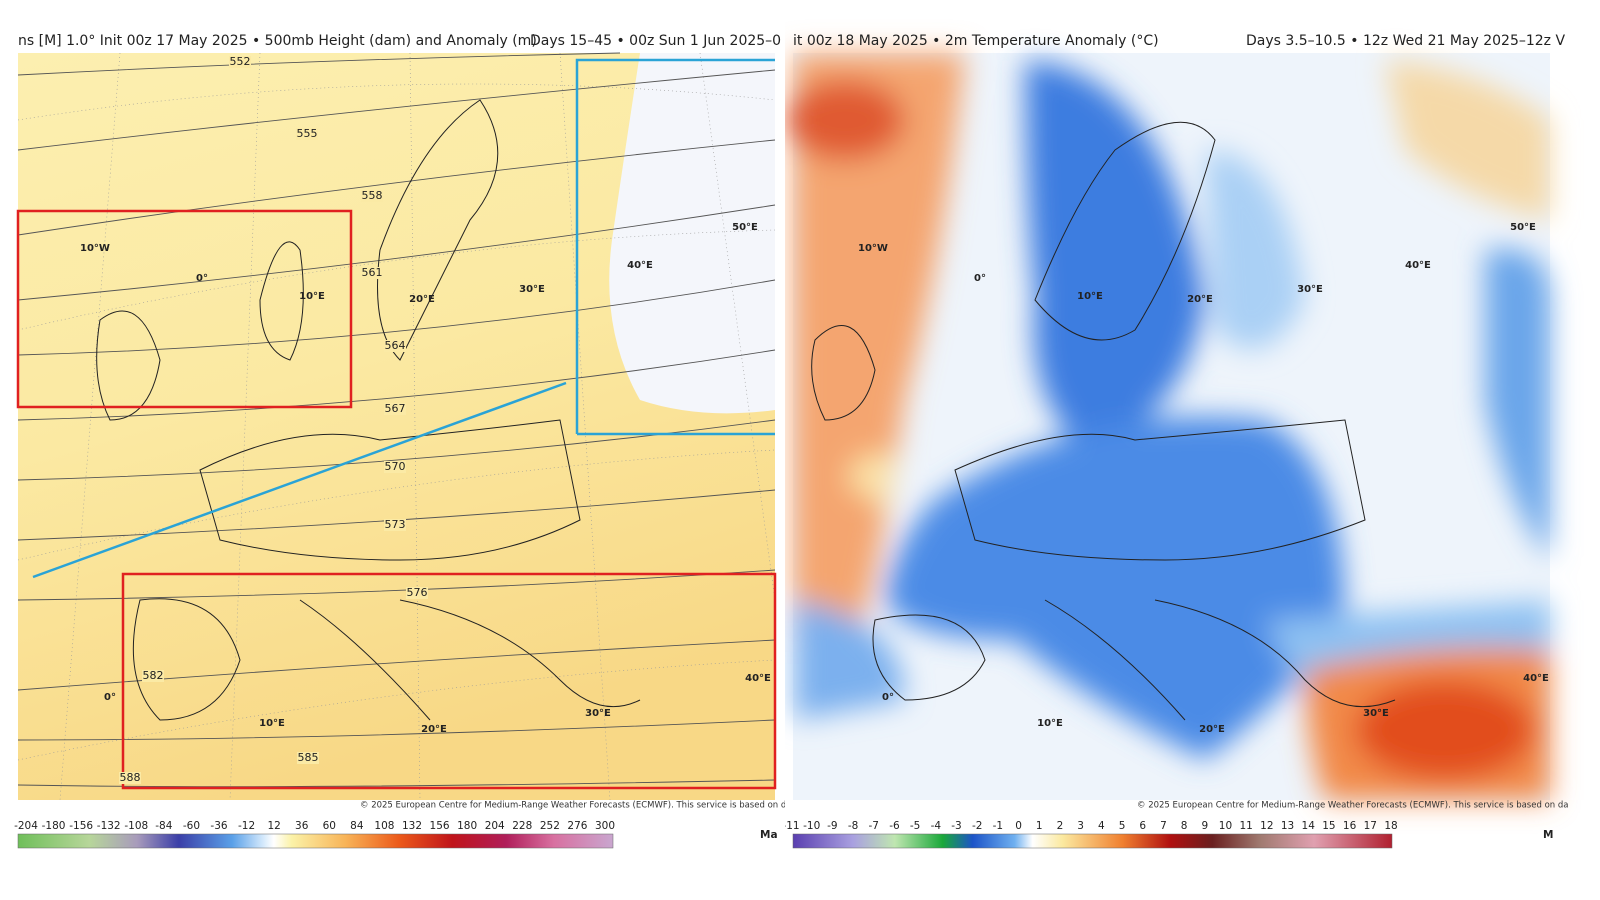 The height and width of the screenshot is (900, 1600). I want to click on colorbar-label: -6, so click(894, 826).